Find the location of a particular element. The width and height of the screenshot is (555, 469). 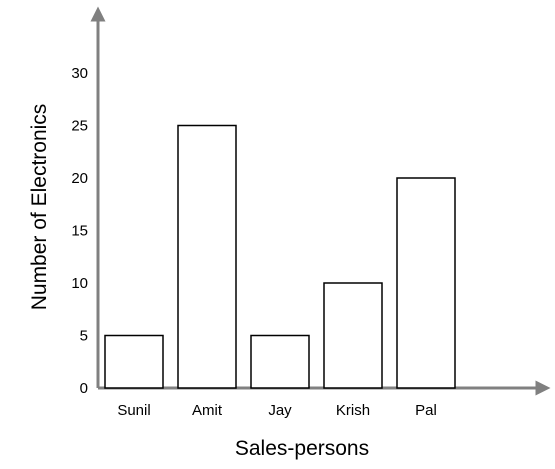

x-axis-title: Sales-persons is located at coordinates (302, 448).